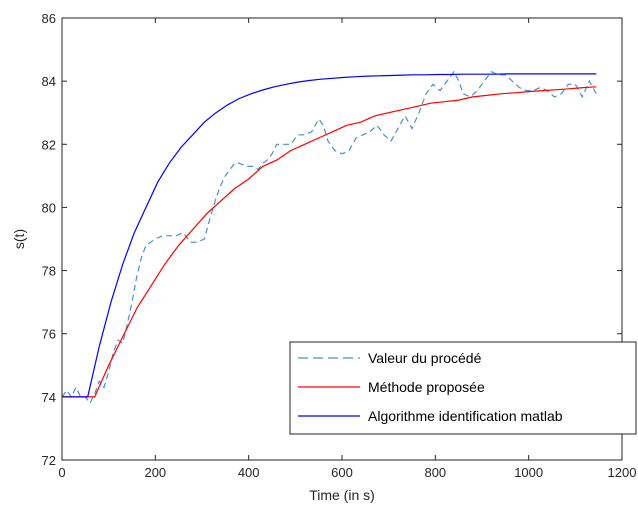 The image size is (638, 511). What do you see at coordinates (426, 387) in the screenshot?
I see `legend-label-1: Méthode proposée` at bounding box center [426, 387].